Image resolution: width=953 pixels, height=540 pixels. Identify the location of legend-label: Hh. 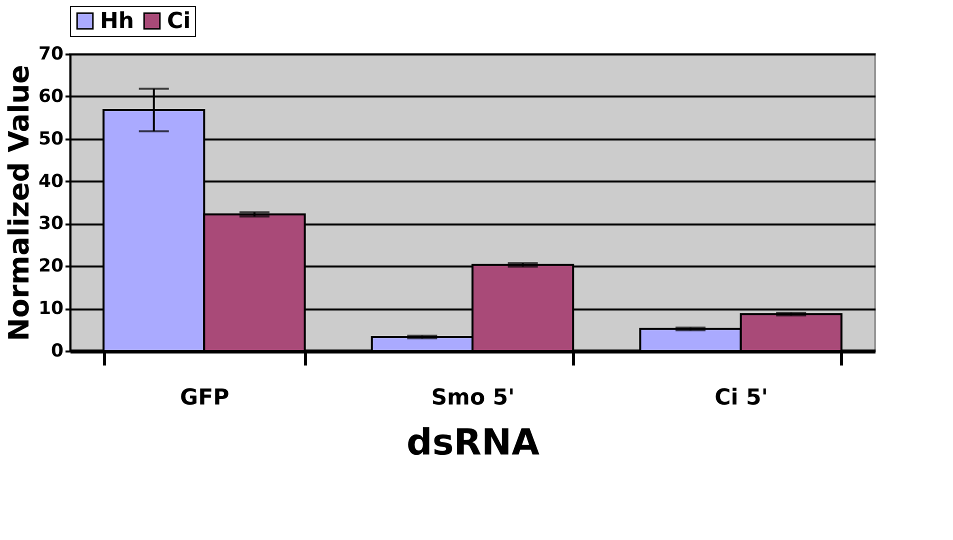
(117, 21).